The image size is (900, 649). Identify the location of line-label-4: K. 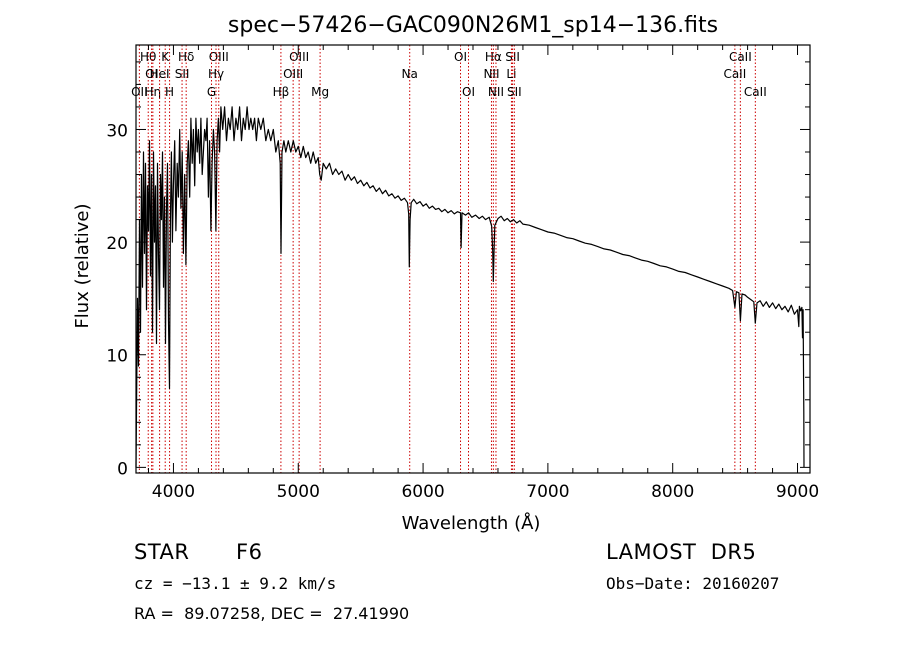
(165, 57).